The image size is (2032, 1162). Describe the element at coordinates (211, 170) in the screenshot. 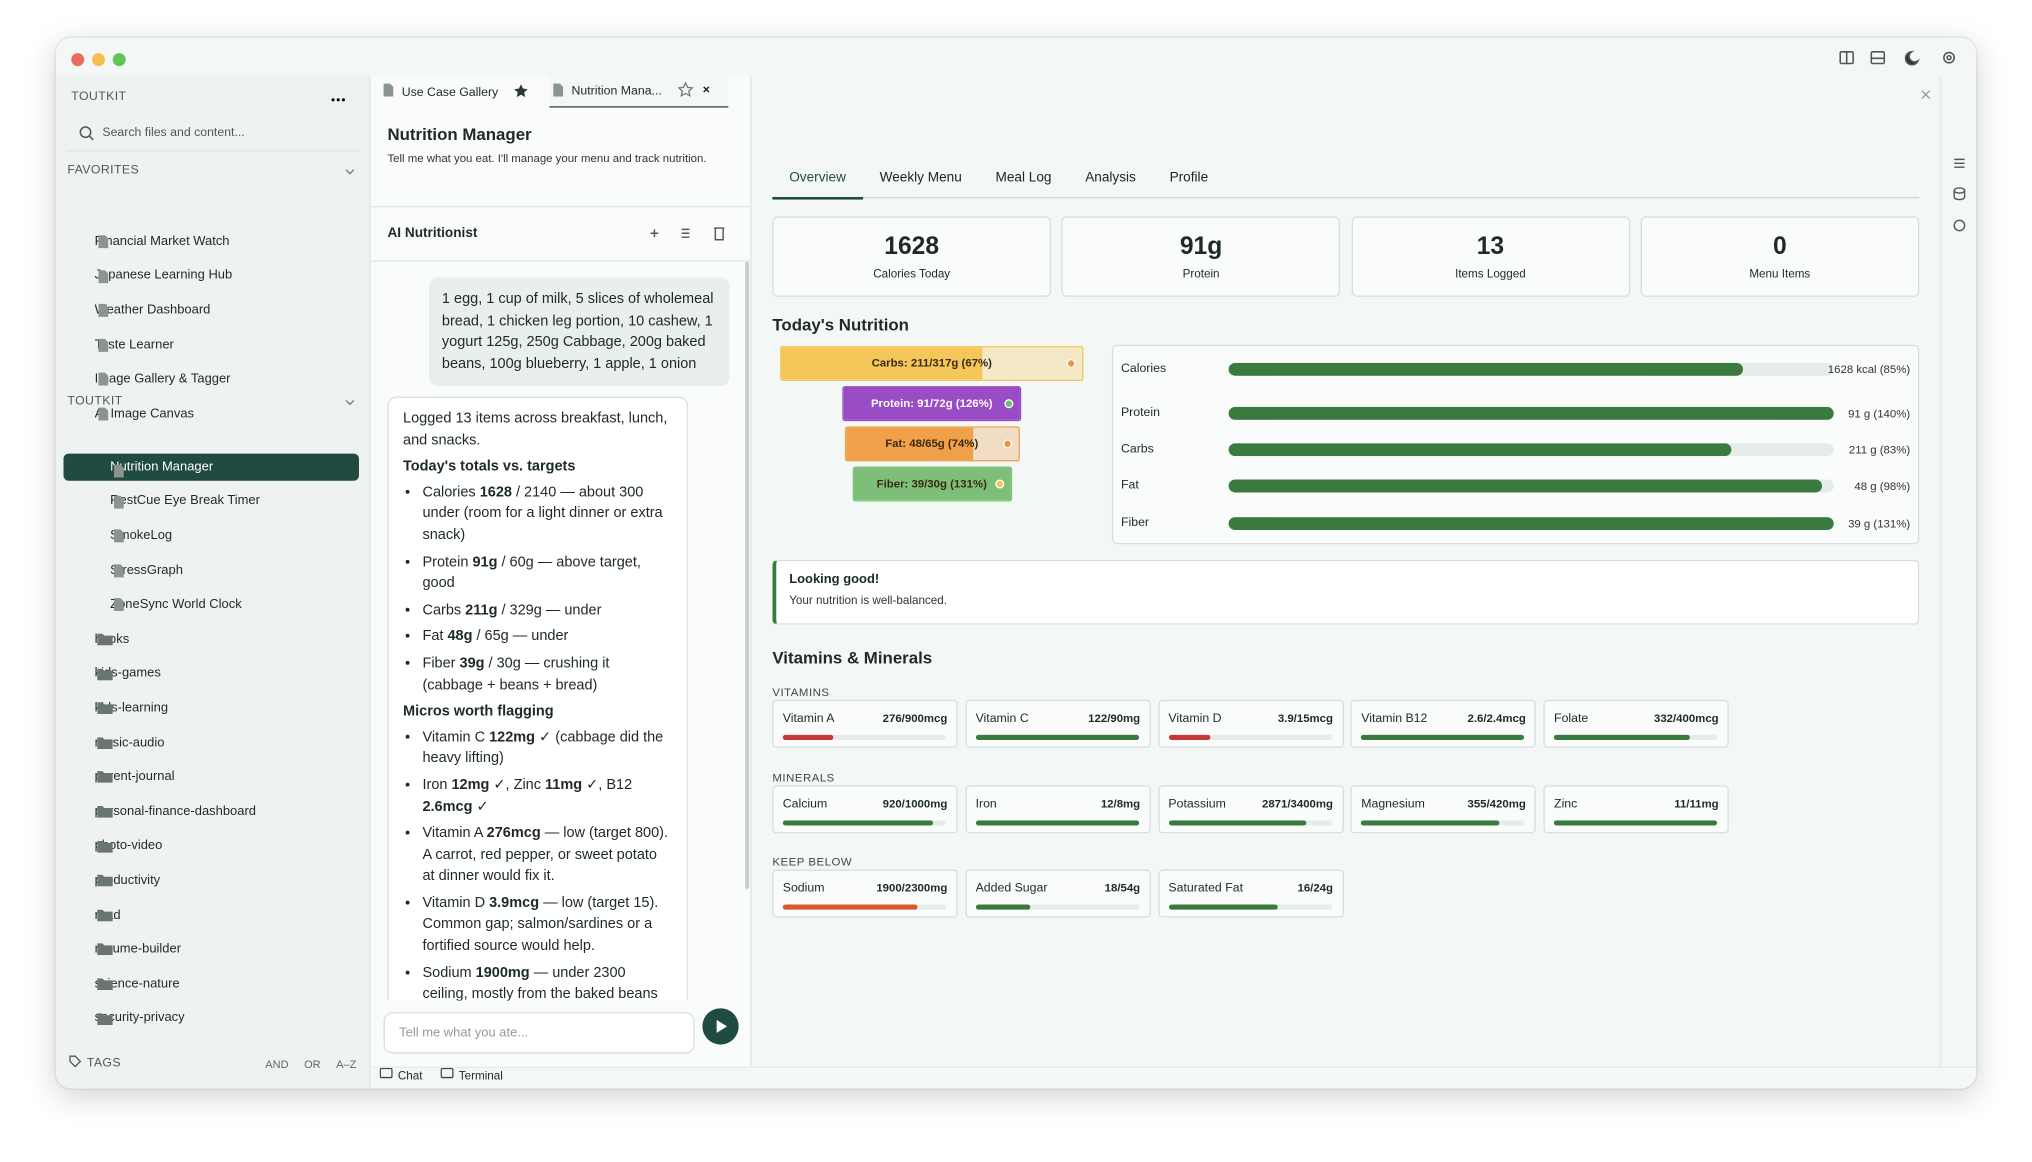

I see `section-label: FAVORITES` at that location.